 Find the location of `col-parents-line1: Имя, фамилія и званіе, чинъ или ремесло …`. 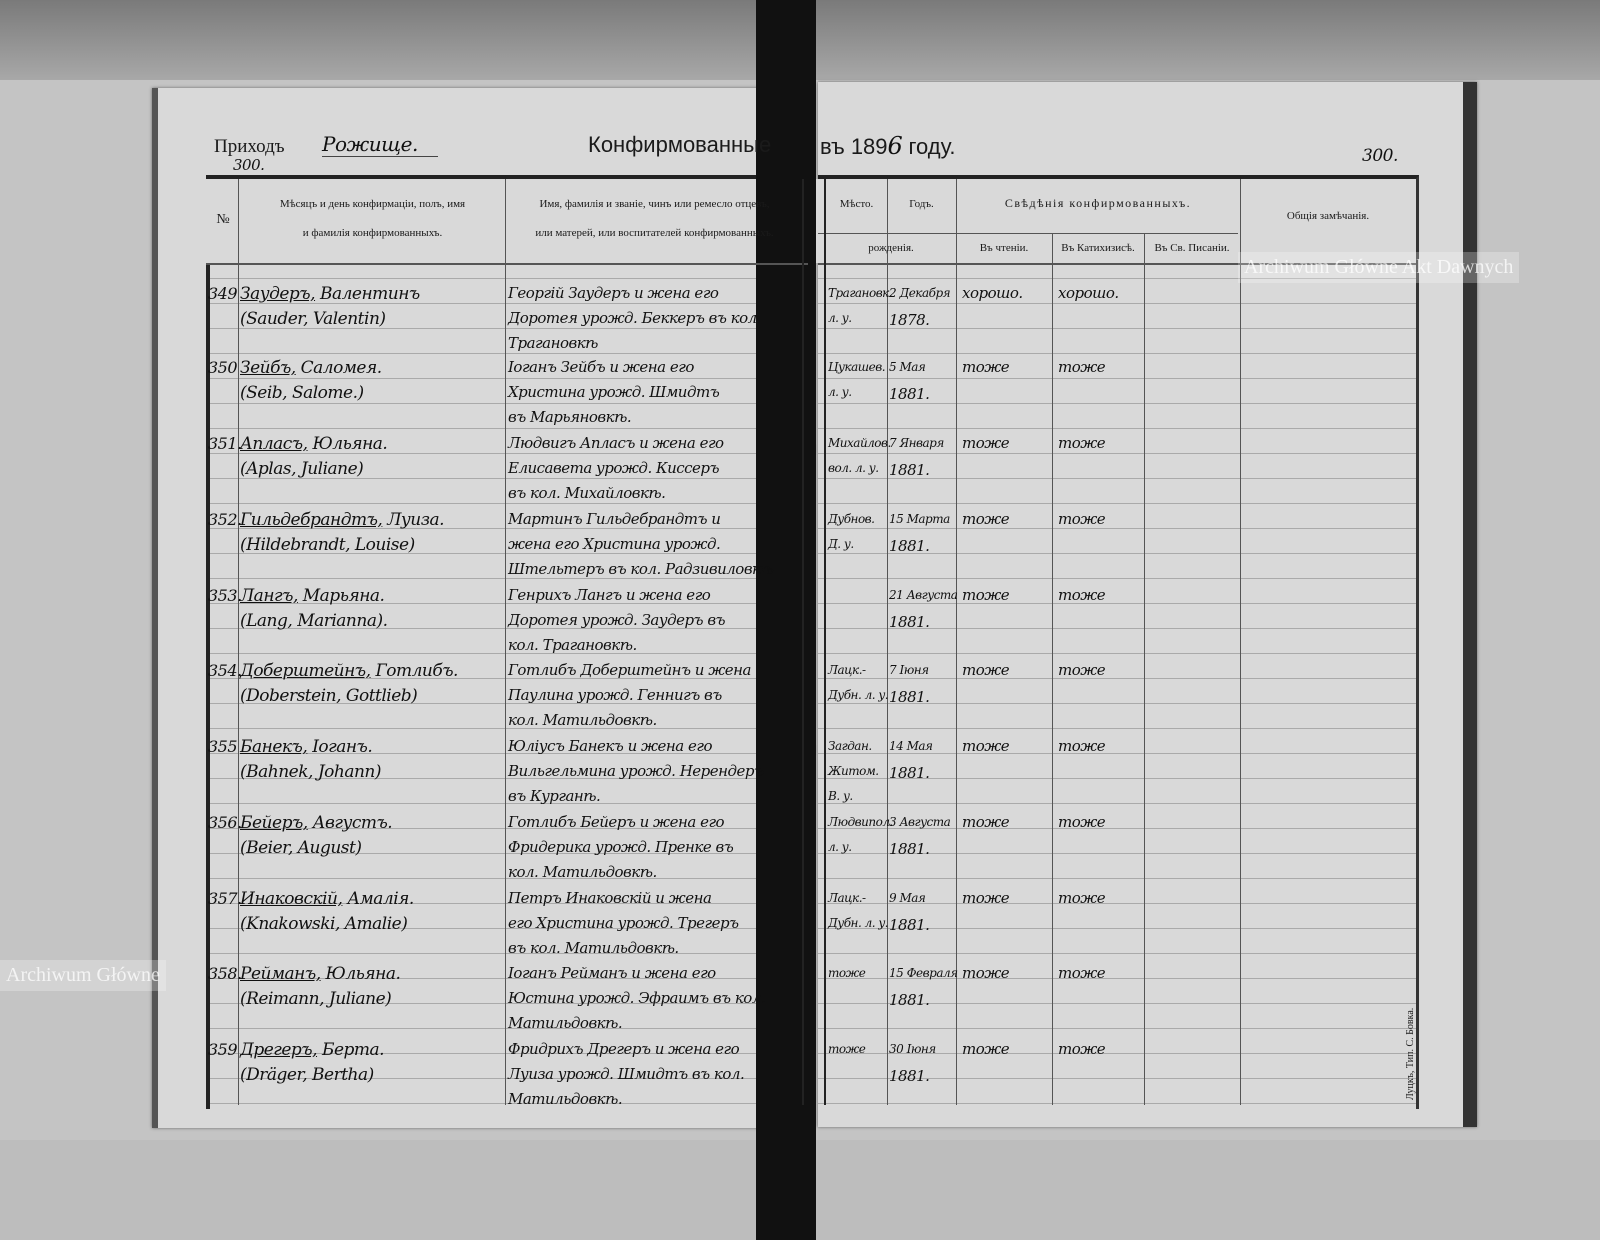

col-parents-line1: Имя, фамилія и званіе, чинъ или ремесло … is located at coordinates (654, 204).